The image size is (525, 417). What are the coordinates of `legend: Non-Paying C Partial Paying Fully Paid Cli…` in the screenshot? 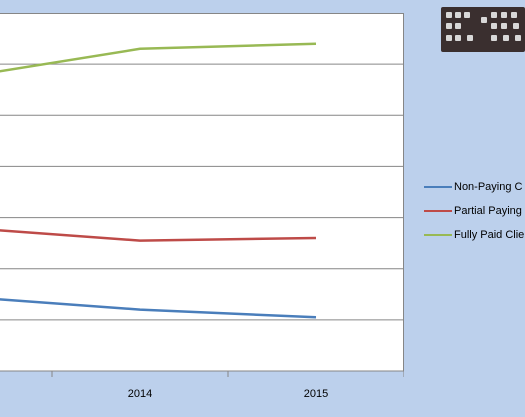 It's located at (474, 211).